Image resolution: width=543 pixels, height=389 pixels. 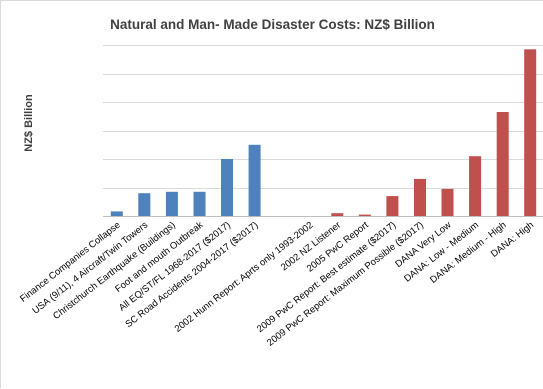 I want to click on x-tick-label: Finance Companies Collapse, so click(x=70, y=262).